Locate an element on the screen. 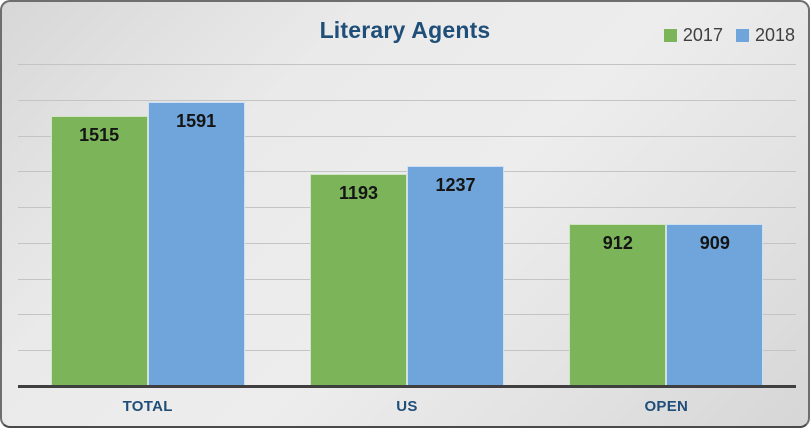 The image size is (810, 428). x-axis-label-us: US is located at coordinates (407, 406).